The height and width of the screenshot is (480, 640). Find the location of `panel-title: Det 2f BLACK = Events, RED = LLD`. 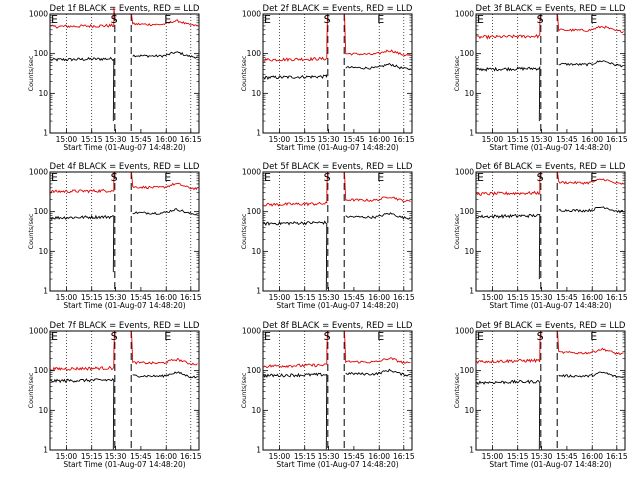

panel-title: Det 2f BLACK = Events, RED = LLD is located at coordinates (338, 9).